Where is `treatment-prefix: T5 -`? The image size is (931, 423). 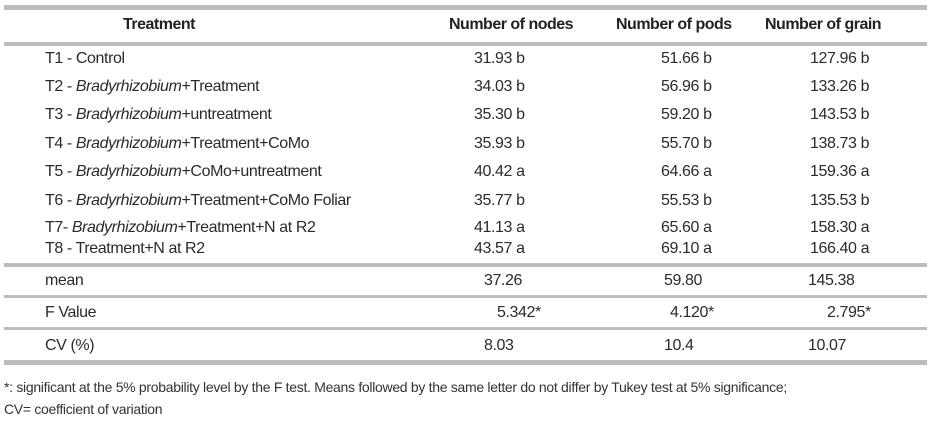 treatment-prefix: T5 - is located at coordinates (60, 171).